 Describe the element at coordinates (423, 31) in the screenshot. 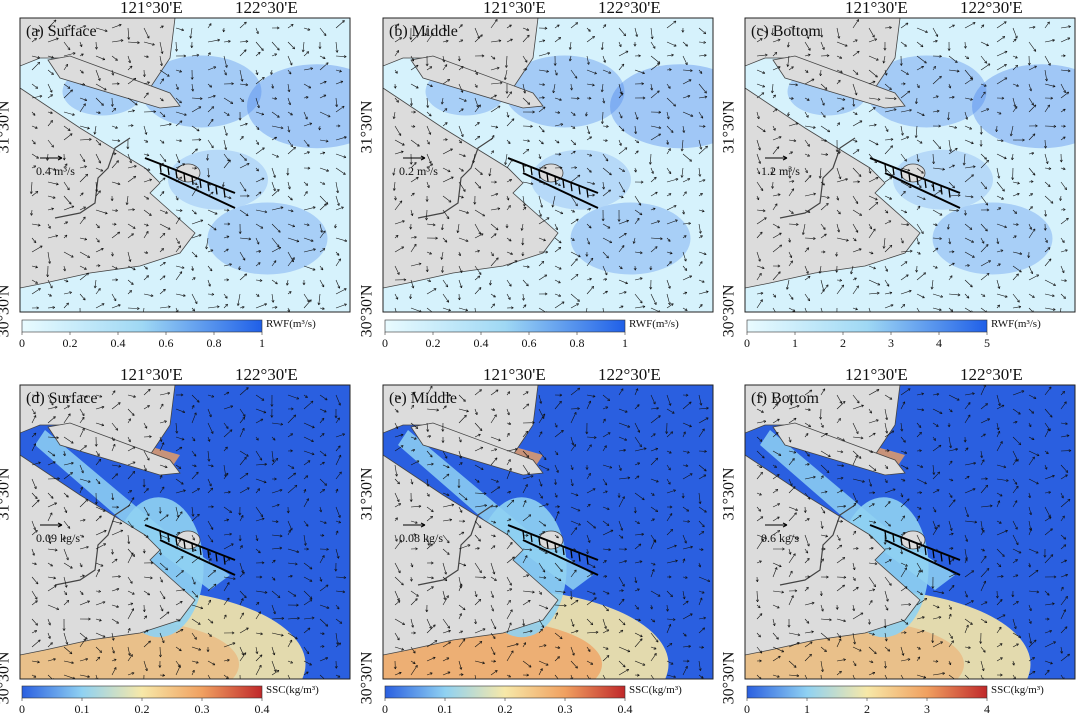

I see `panel-label: (b) Middle` at that location.